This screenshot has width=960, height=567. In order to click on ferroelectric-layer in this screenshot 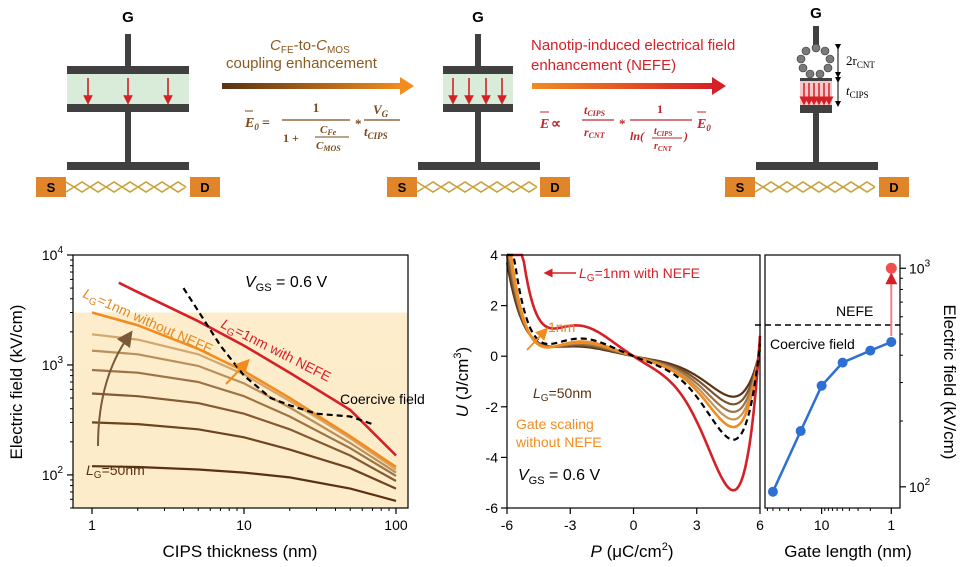, I will do `click(816, 93)`.